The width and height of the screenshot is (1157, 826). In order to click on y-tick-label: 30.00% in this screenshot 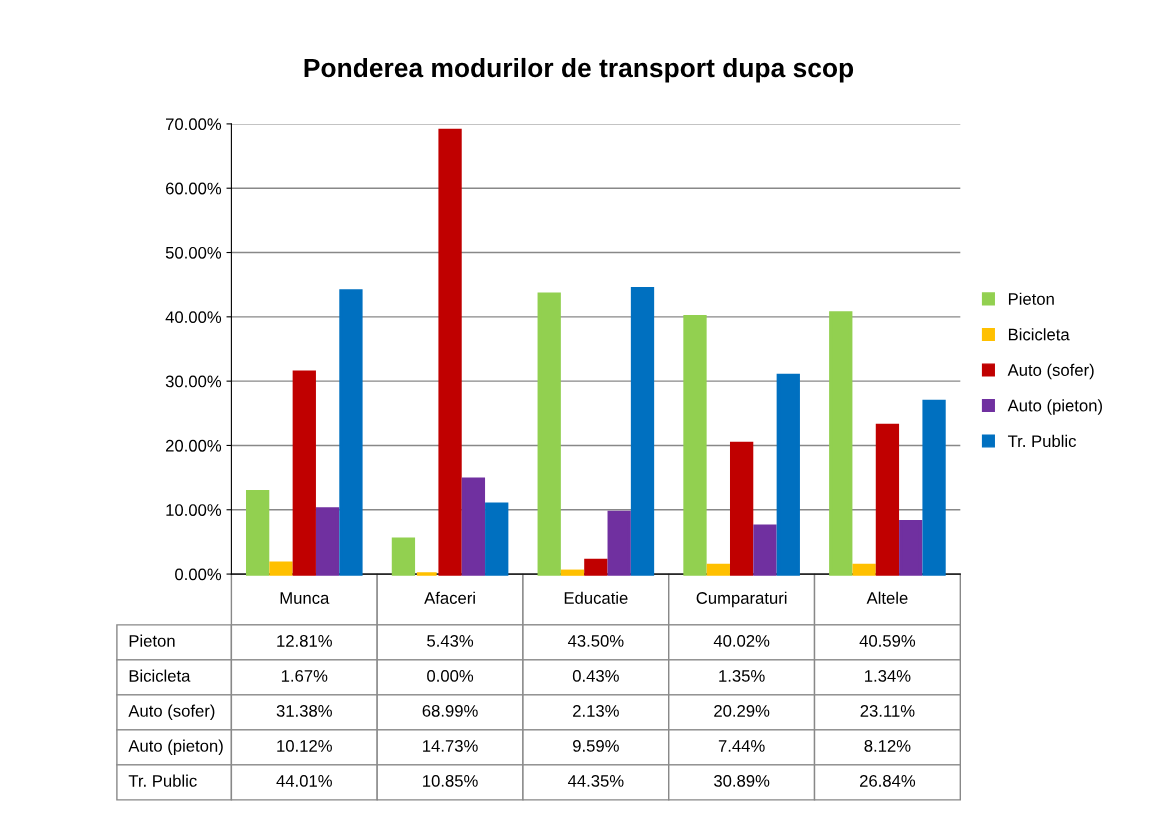, I will do `click(193, 381)`.